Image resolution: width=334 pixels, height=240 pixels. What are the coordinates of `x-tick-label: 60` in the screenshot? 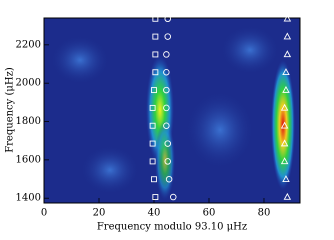 It's located at (209, 213).